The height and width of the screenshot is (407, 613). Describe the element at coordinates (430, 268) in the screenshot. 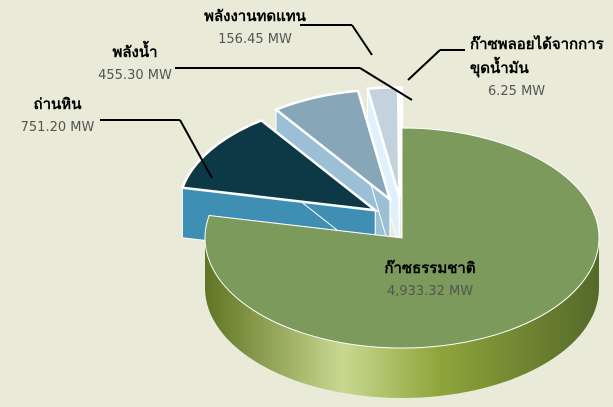

I see `category-label: ก๊าซธรรมชาติ` at that location.